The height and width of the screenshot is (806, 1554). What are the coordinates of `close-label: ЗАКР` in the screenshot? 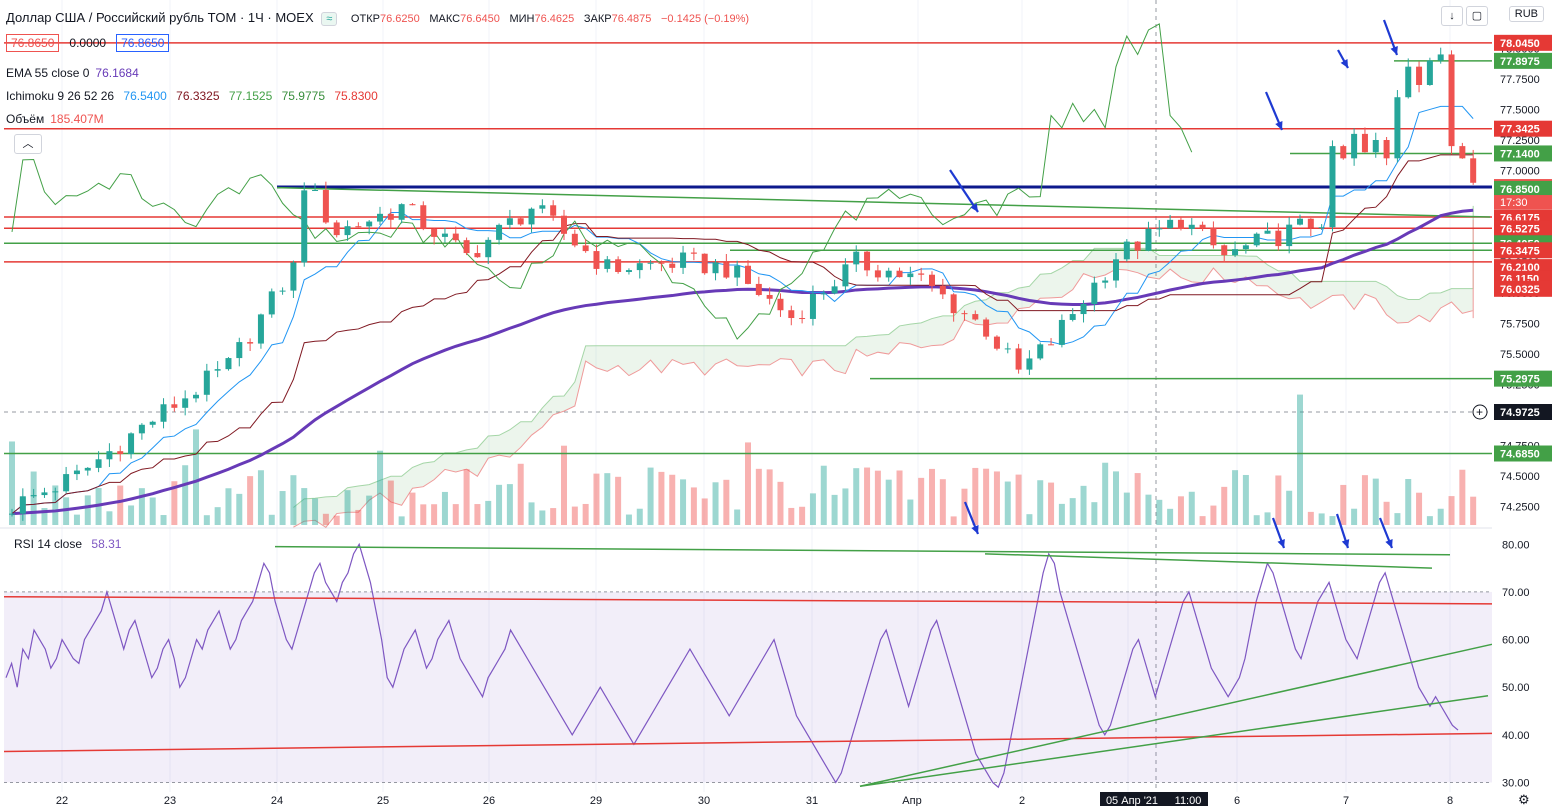 It's located at (597, 19).